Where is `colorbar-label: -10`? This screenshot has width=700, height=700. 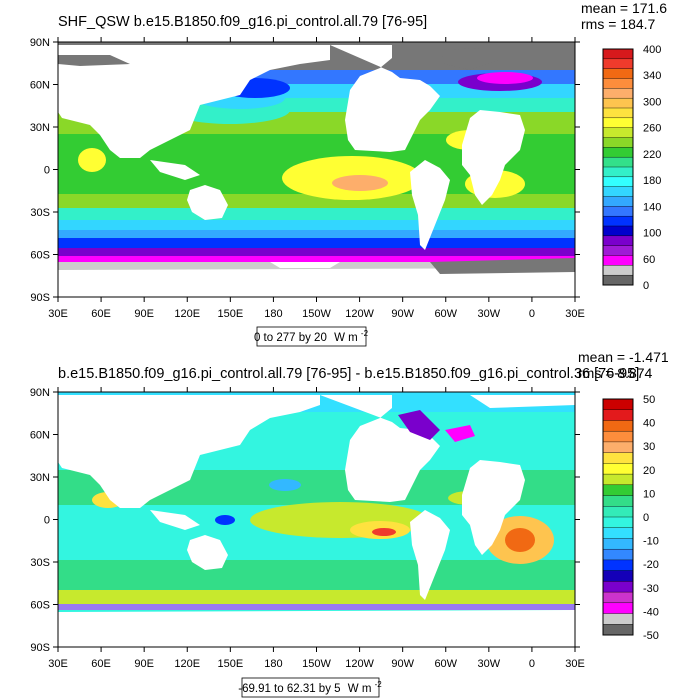
colorbar-label: -10 is located at coordinates (651, 542).